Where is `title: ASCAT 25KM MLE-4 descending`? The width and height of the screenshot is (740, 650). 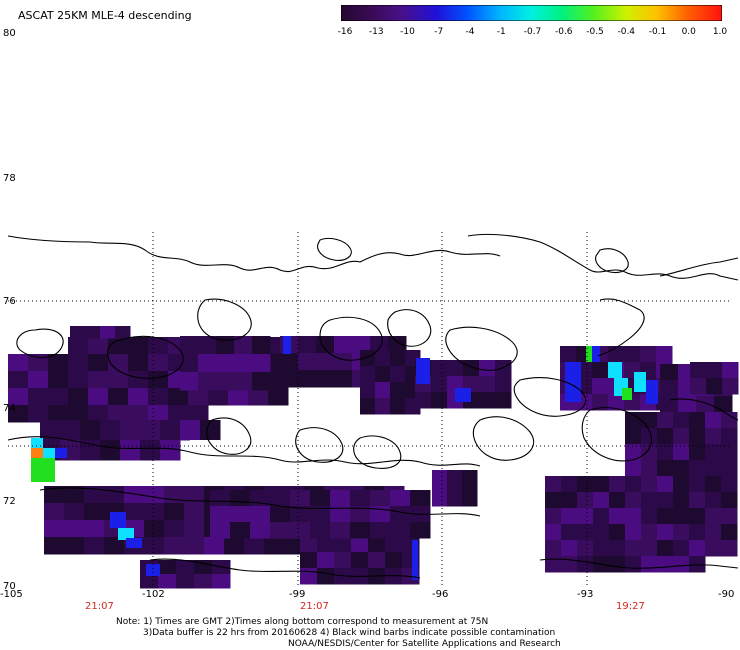 title: ASCAT 25KM MLE-4 descending is located at coordinates (105, 15).